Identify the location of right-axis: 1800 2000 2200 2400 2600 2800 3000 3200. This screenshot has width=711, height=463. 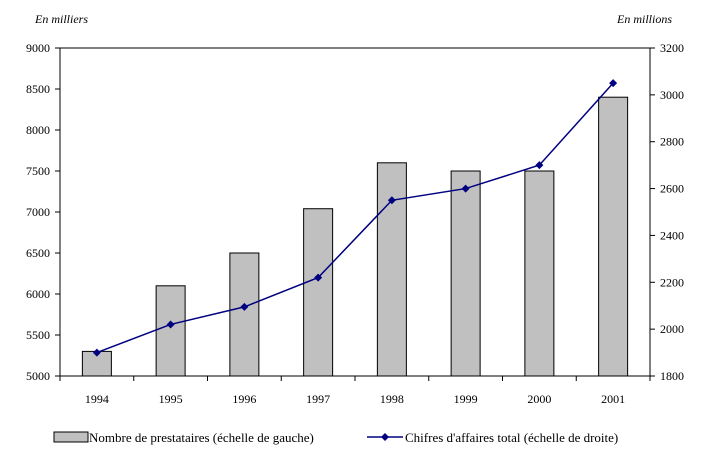
(667, 212).